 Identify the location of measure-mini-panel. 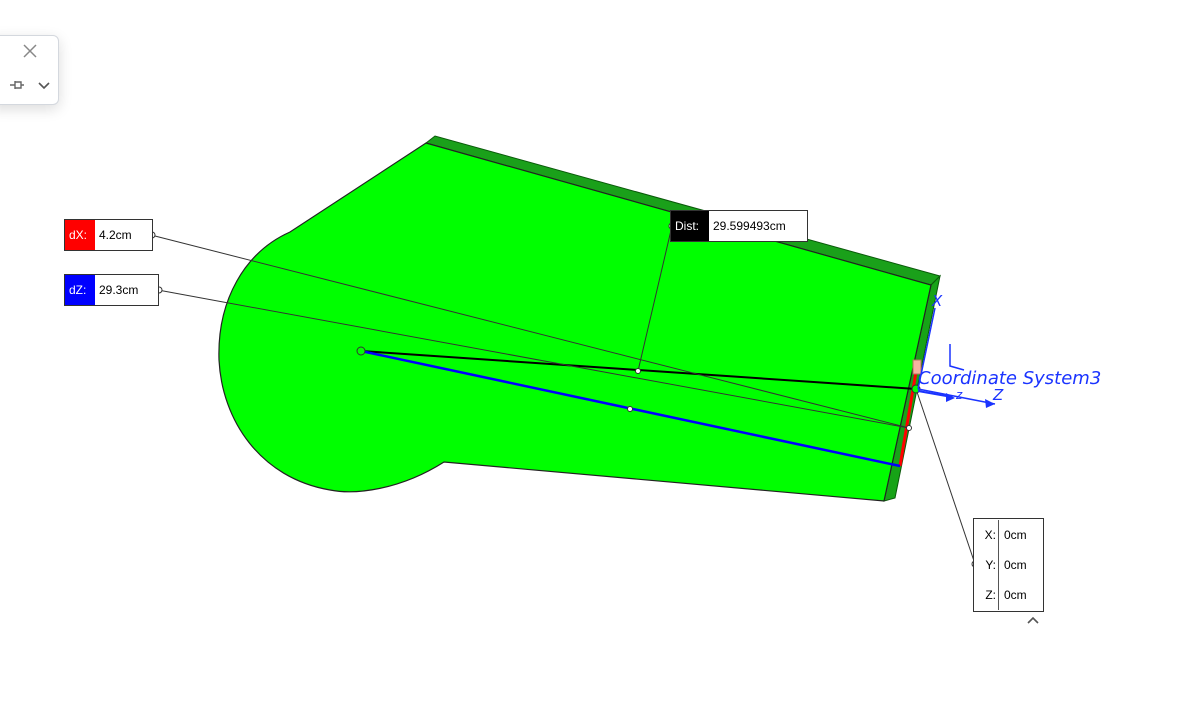
(29, 70).